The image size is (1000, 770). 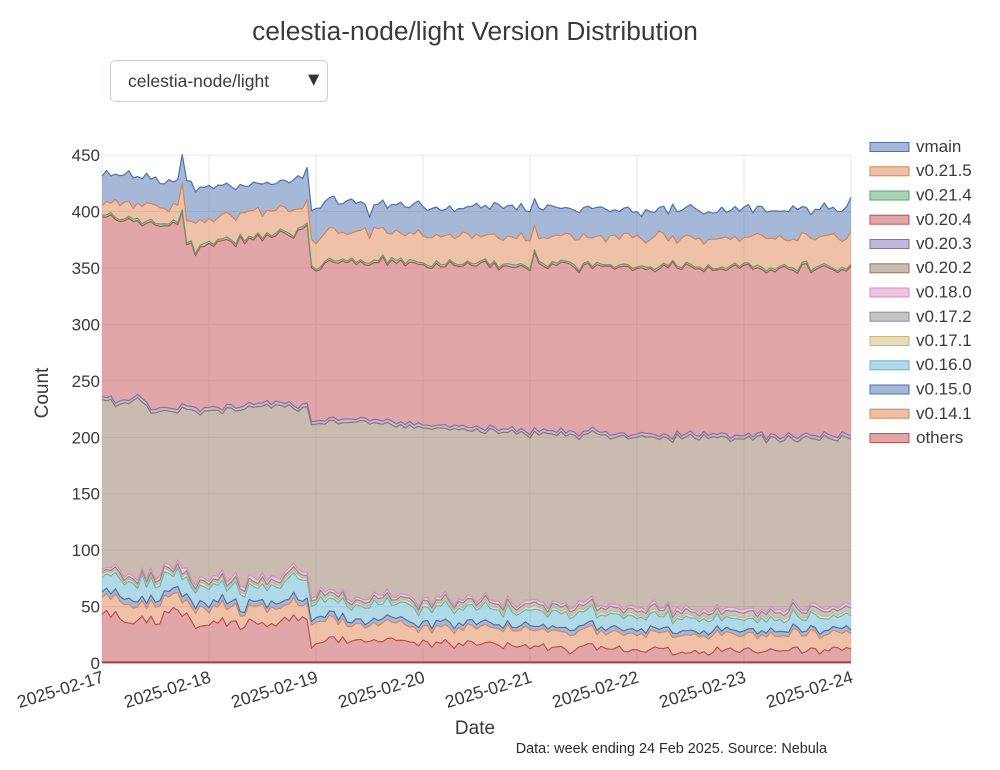 I want to click on svg-text: 2025-02-23, so click(x=702, y=689).